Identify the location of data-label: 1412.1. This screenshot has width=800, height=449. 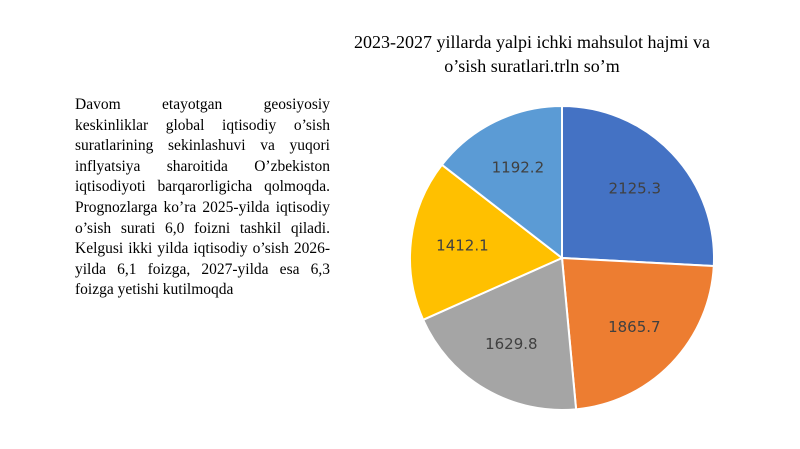
(462, 245).